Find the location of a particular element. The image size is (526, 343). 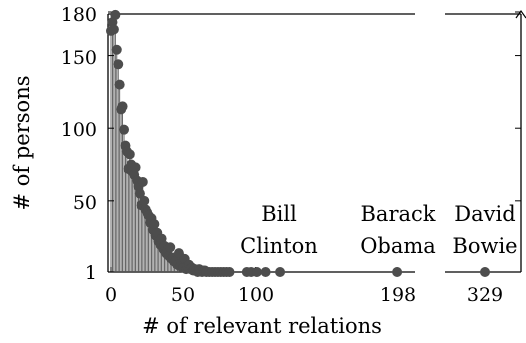

x-tick-label: 198 is located at coordinates (398, 295).